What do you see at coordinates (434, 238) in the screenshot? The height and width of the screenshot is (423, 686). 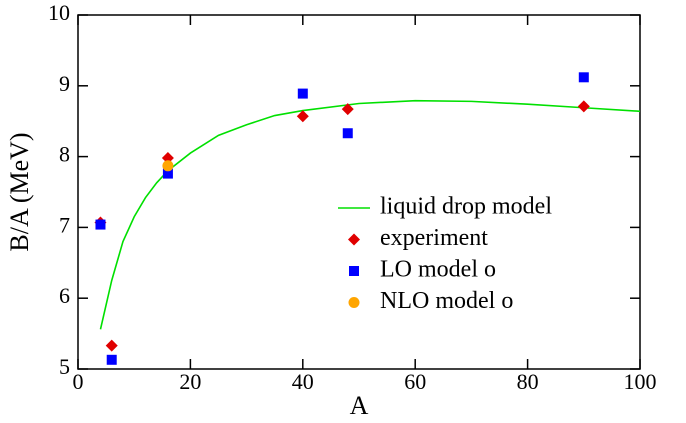 I see `legend-label: experiment` at bounding box center [434, 238].